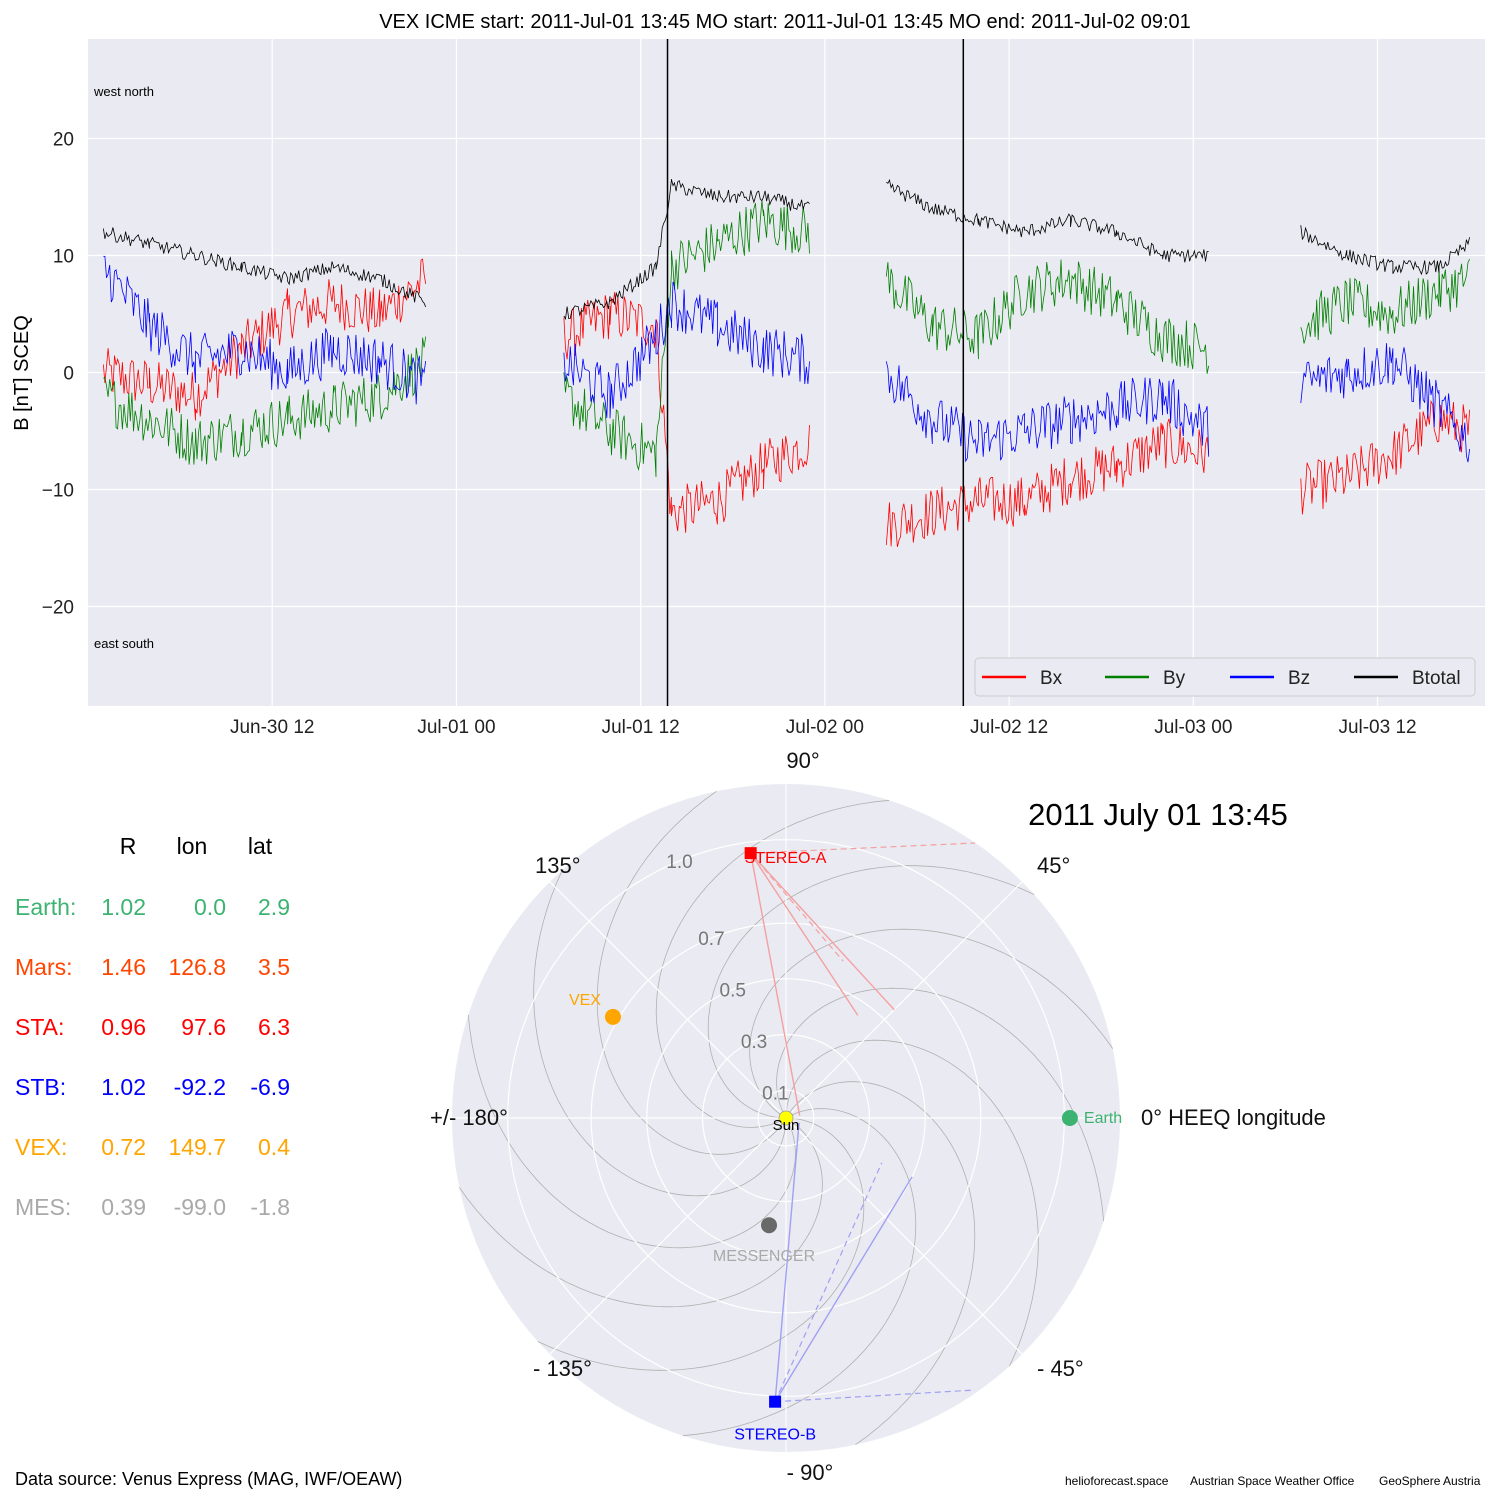 This screenshot has width=1500, height=1500. What do you see at coordinates (22, 373) in the screenshot?
I see `y-axis-label: B [nT] SCEQ` at bounding box center [22, 373].